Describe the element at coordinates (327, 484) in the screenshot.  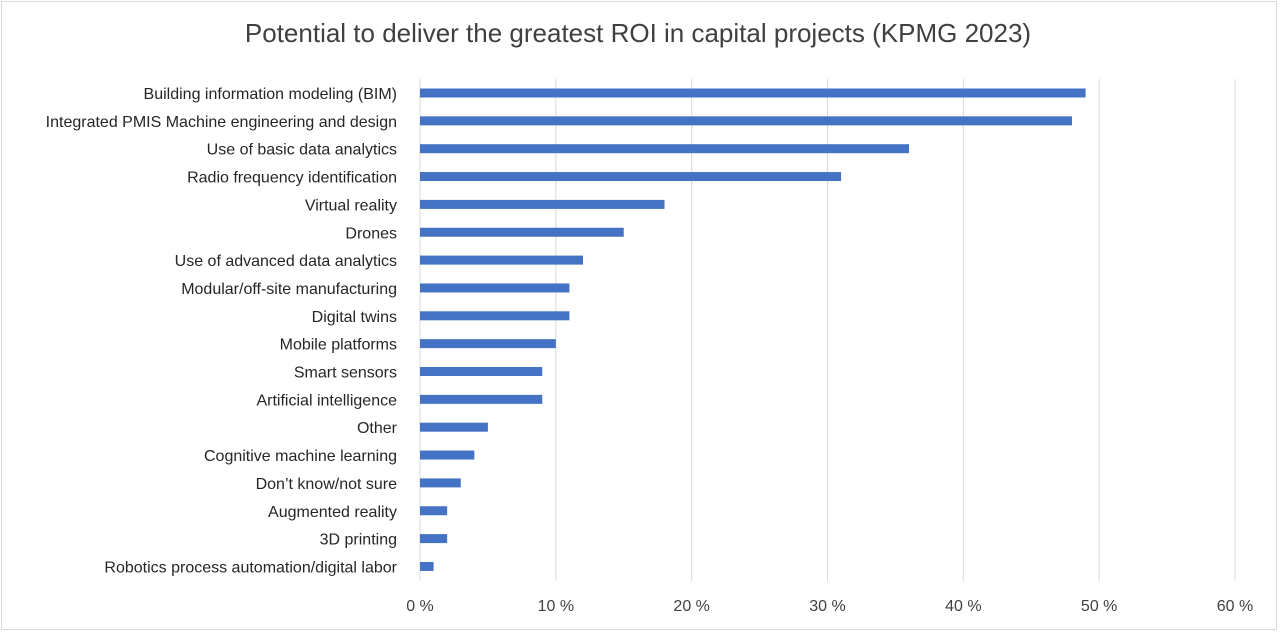
I see `category-label: Don’t know/not sure` at that location.